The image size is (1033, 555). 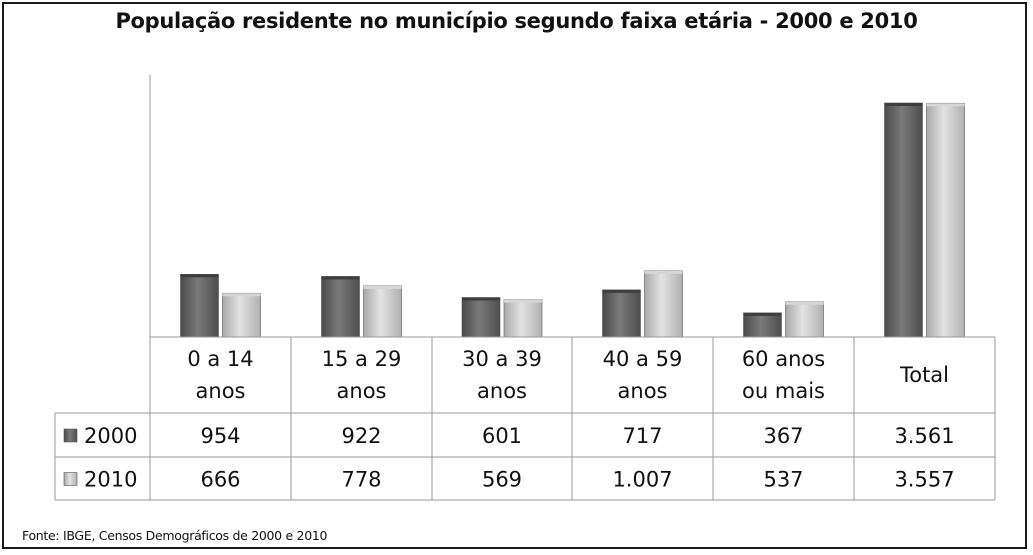 What do you see at coordinates (924, 480) in the screenshot?
I see `value-label-2010-5: 3.557` at bounding box center [924, 480].